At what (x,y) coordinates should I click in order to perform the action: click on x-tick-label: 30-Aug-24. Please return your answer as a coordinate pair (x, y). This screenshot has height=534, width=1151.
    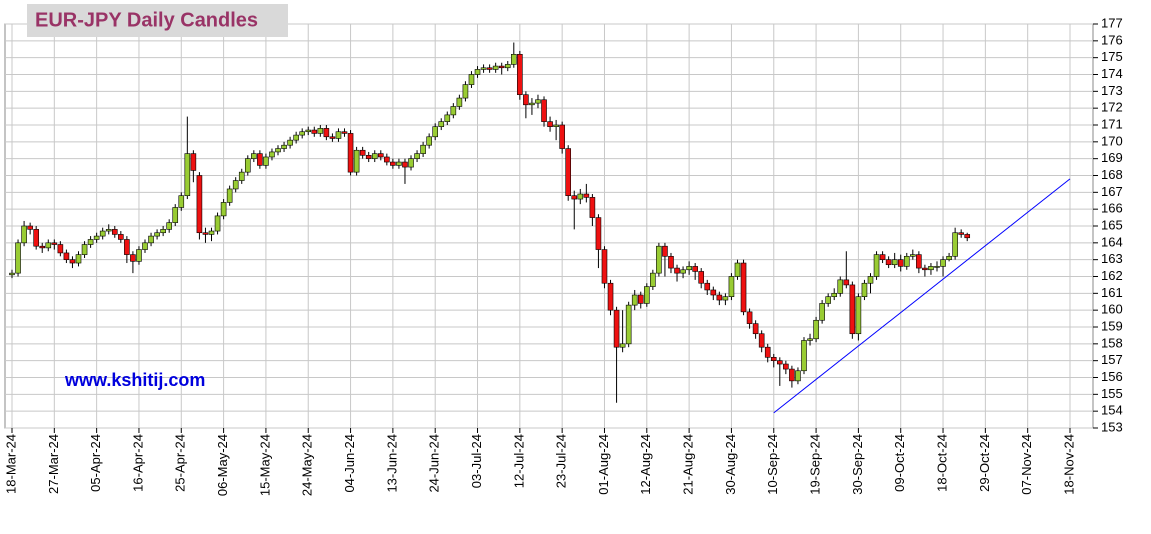
    Looking at the image, I should click on (730, 464).